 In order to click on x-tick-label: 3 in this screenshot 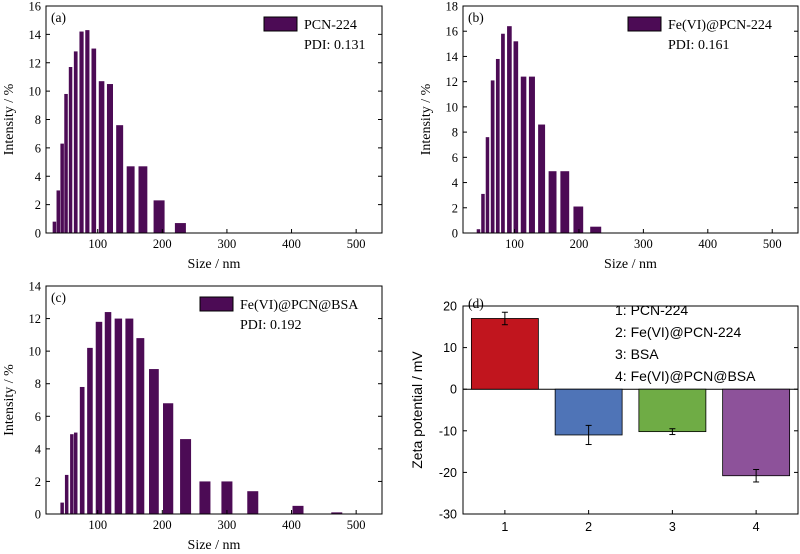, I will do `click(672, 527)`.